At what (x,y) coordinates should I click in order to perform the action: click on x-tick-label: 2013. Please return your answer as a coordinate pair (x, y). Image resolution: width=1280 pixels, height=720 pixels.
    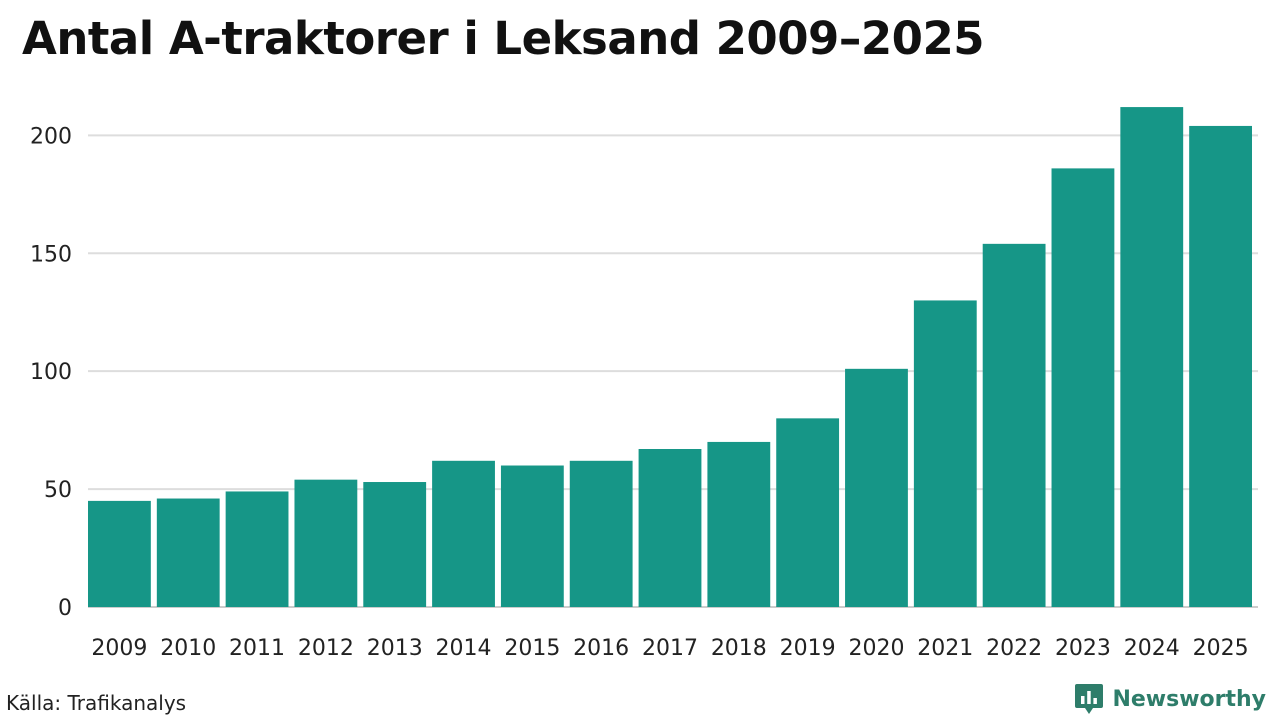
    Looking at the image, I should click on (395, 648).